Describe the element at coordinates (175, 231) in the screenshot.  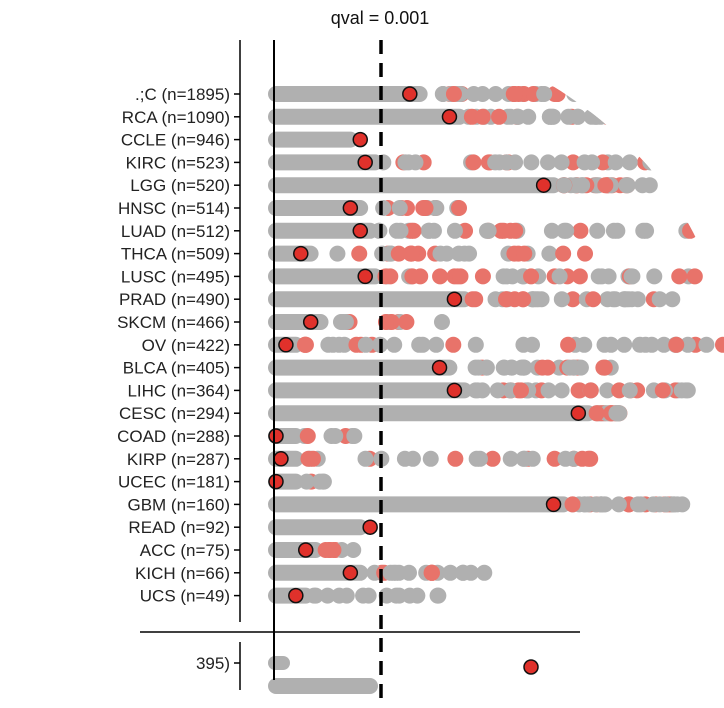
I see `y-tick-label: LUAD (n=512)` at that location.